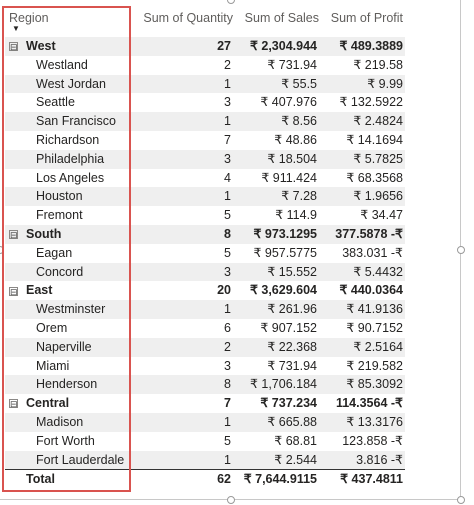 Image resolution: width=474 pixels, height=505 pixels. I want to click on sales-cell: ₹ 957.5775, so click(285, 252).